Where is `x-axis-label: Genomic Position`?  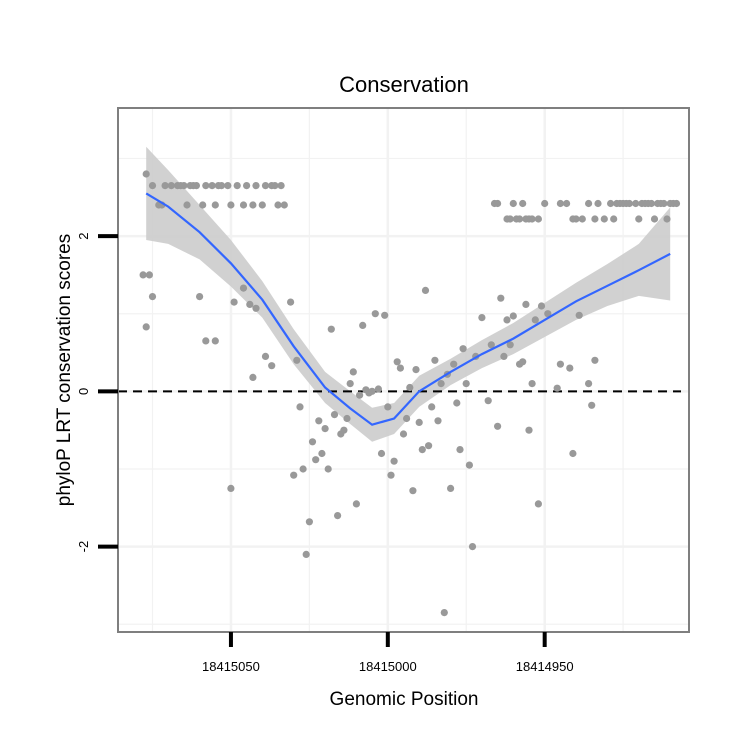 x-axis-label: Genomic Position is located at coordinates (404, 699).